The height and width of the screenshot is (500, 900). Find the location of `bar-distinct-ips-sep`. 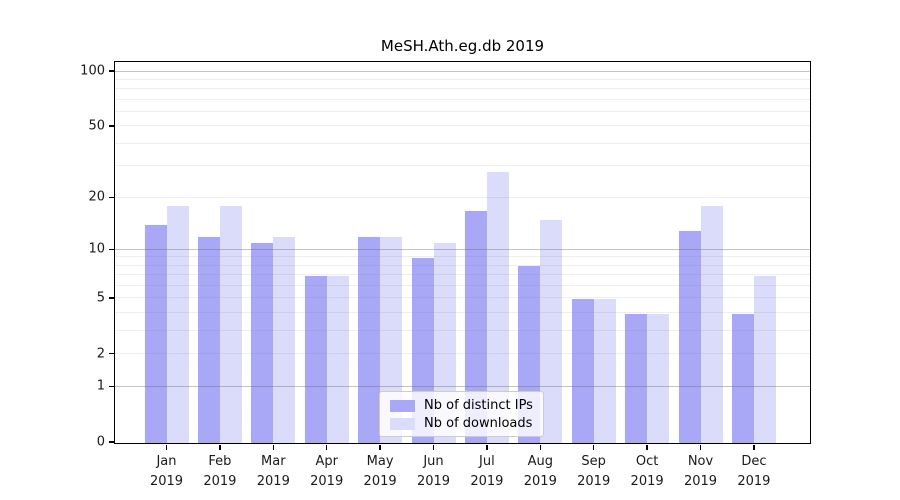

bar-distinct-ips-sep is located at coordinates (582, 370).